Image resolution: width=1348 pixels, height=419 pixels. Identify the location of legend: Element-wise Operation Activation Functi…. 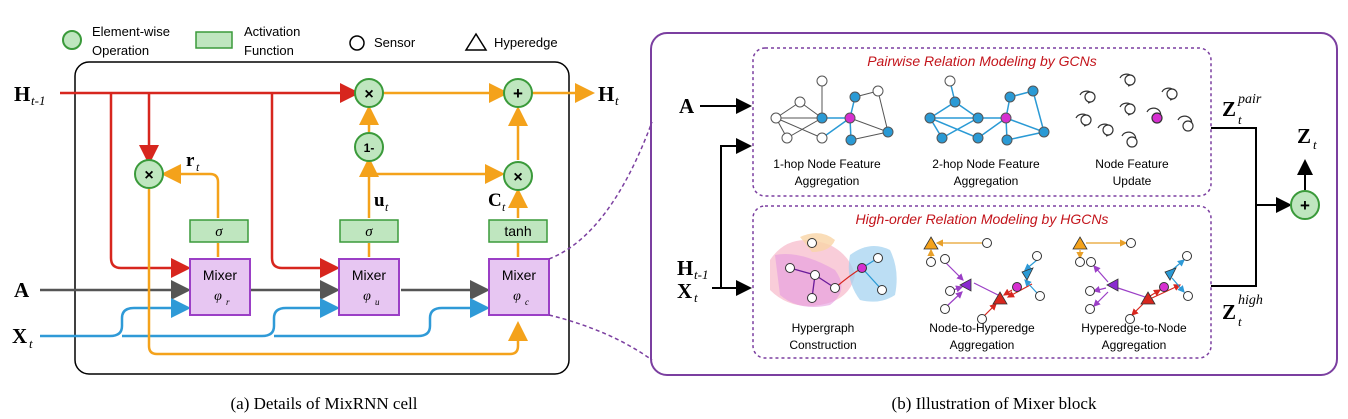
(310, 41).